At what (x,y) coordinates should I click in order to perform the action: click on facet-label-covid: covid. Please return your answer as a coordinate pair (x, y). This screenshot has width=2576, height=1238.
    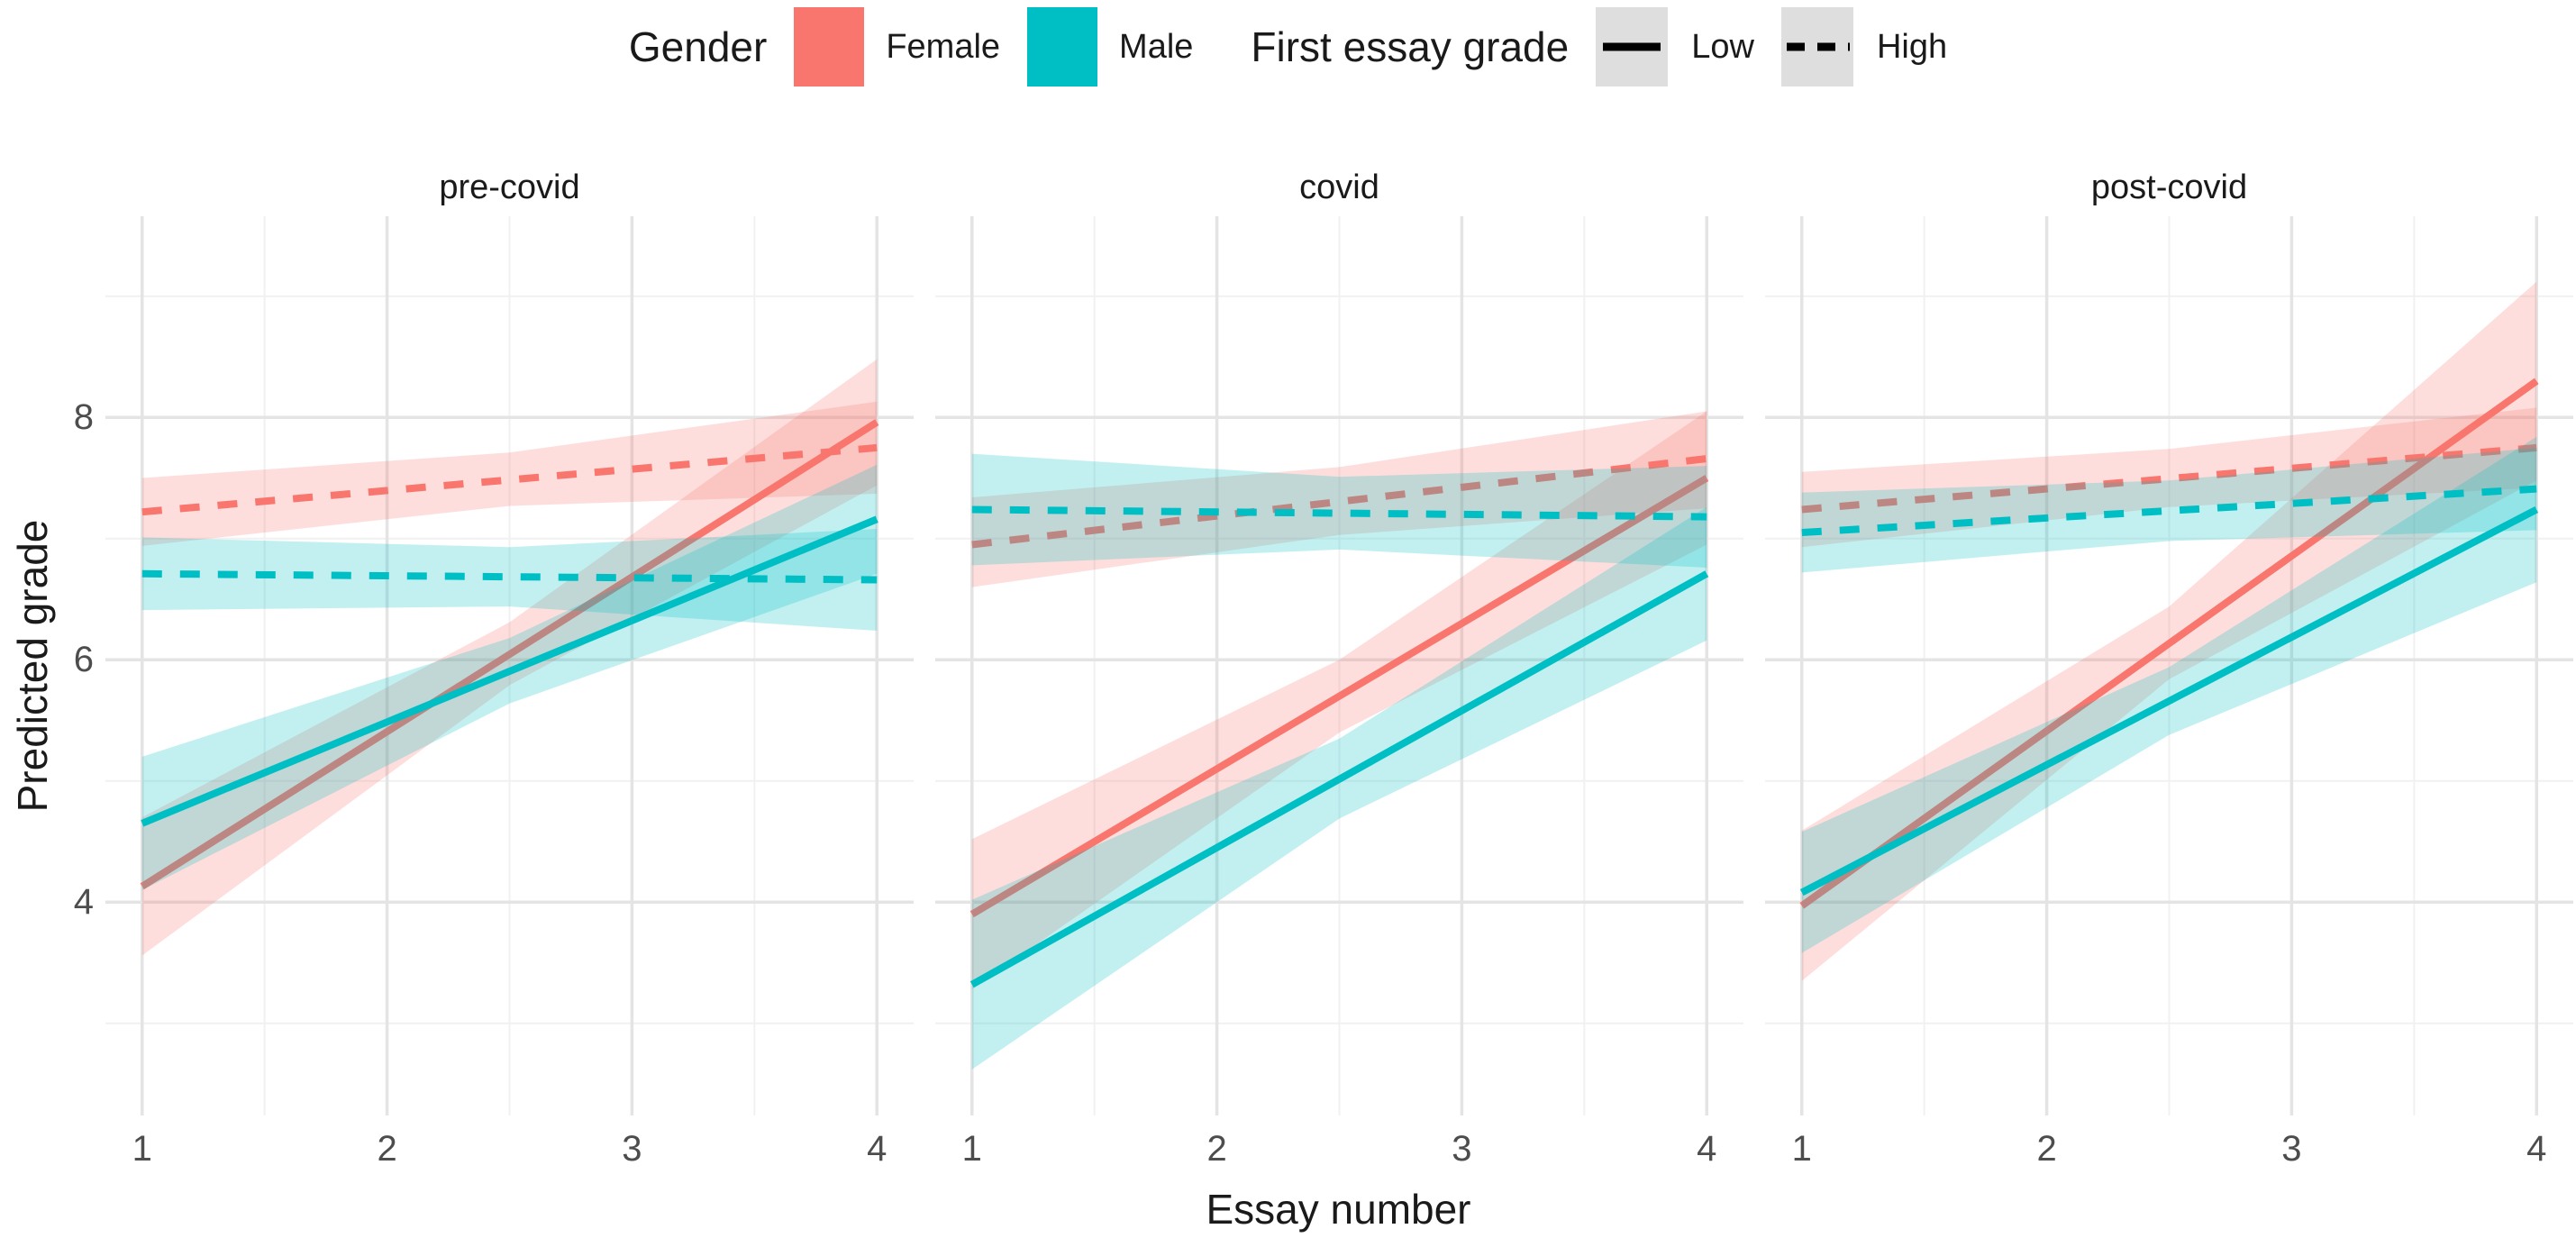
    Looking at the image, I should click on (1339, 187).